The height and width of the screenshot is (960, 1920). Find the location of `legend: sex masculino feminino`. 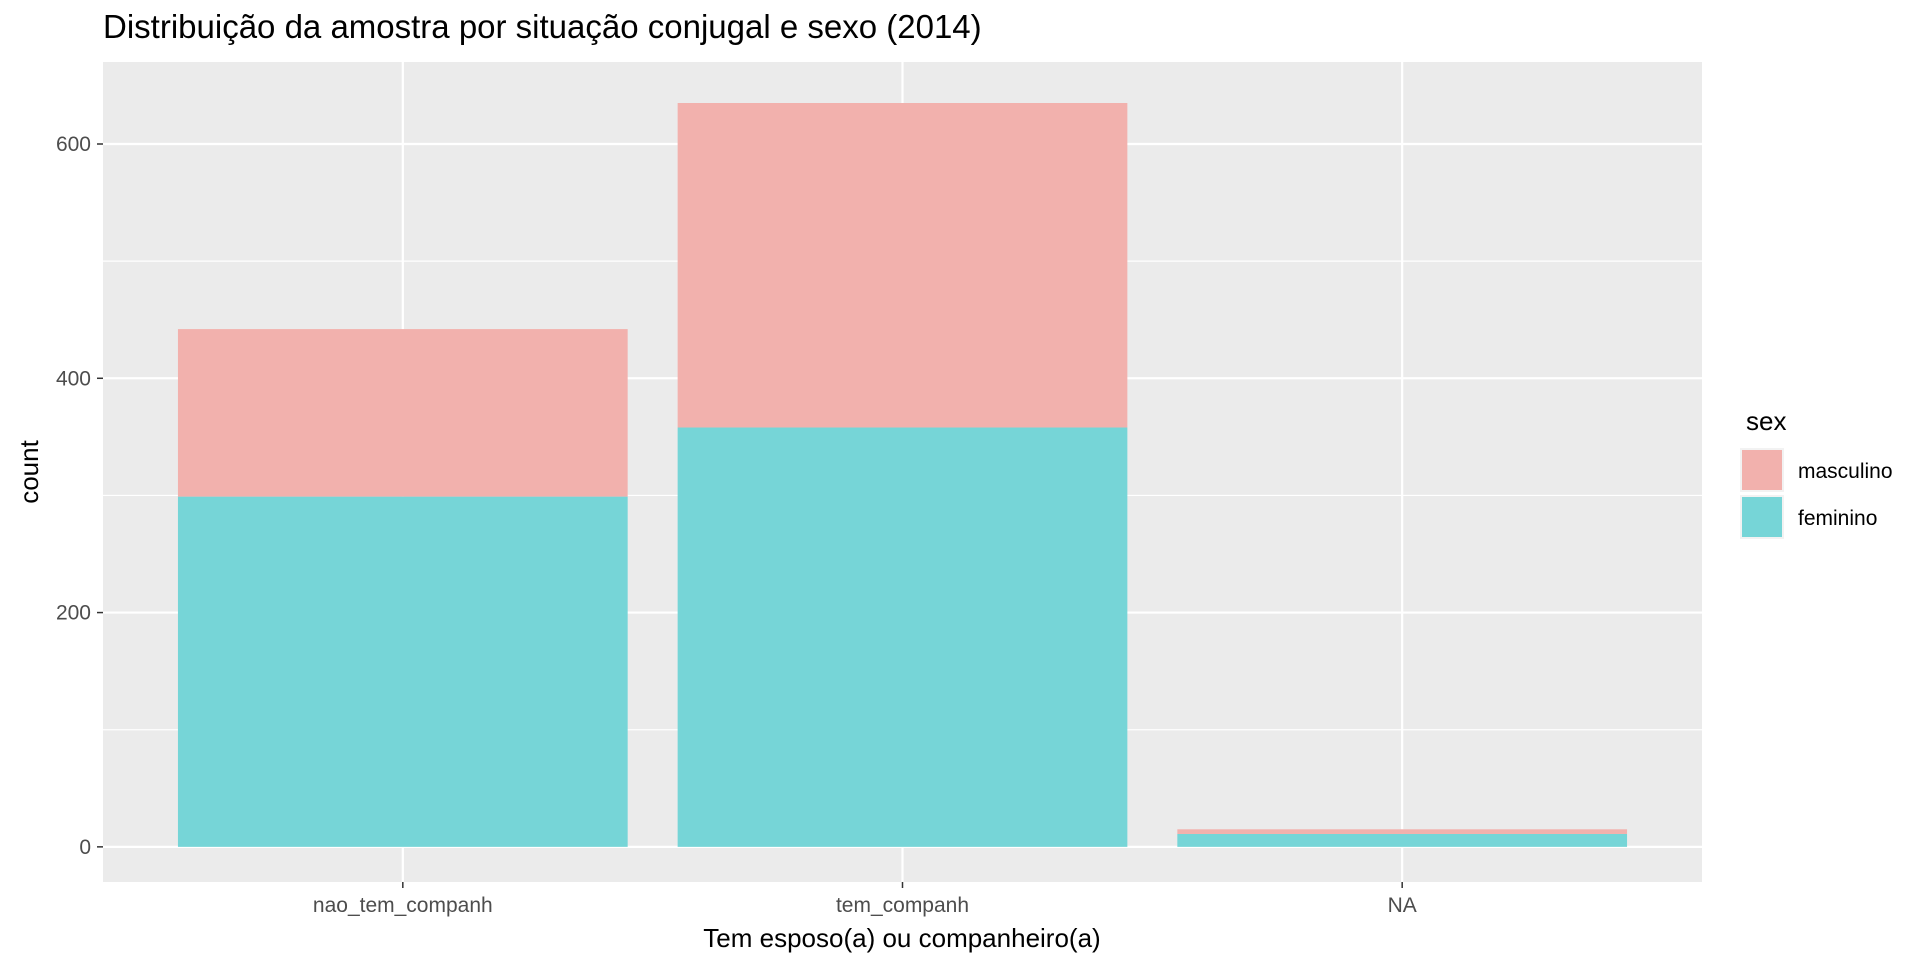

legend: sex masculino feminino is located at coordinates (1816, 472).